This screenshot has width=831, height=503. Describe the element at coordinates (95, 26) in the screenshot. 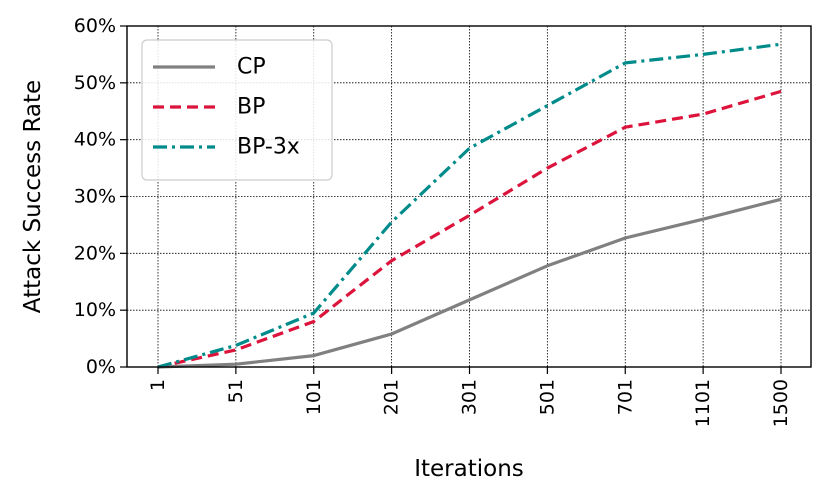

I see `y-tick-label: 60%` at that location.